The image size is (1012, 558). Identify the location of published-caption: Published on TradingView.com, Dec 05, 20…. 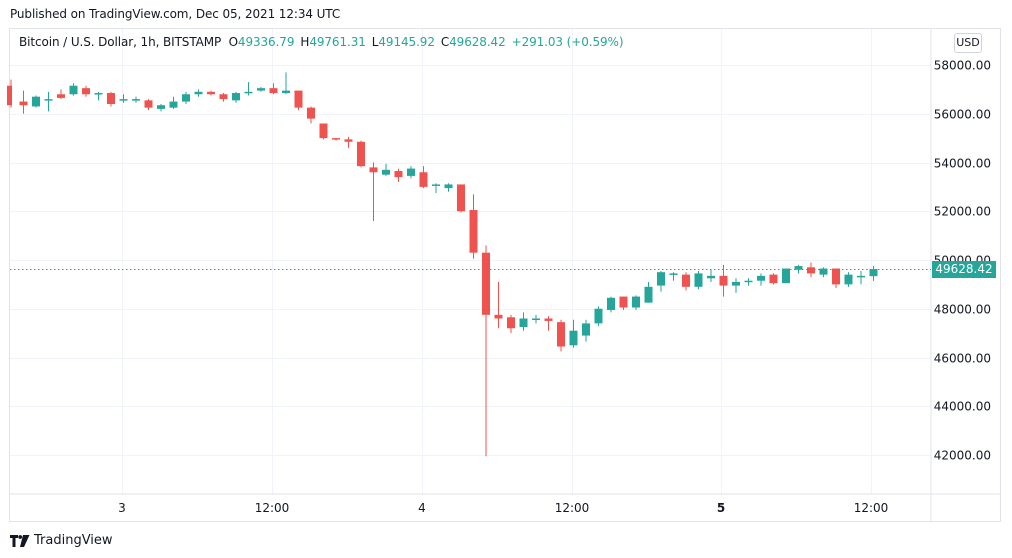
(175, 14).